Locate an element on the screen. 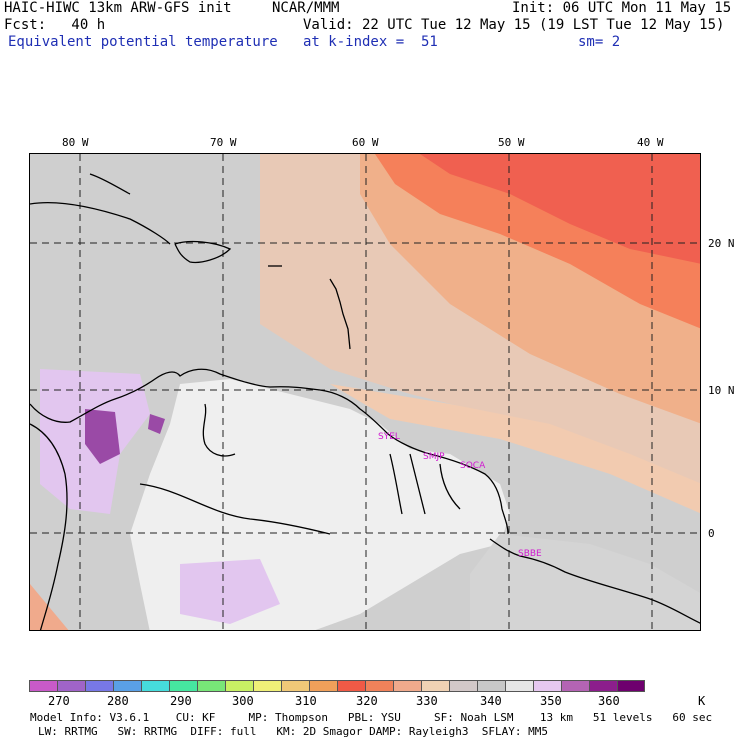 The height and width of the screenshot is (740, 740). cuba-coast is located at coordinates (100, 223).